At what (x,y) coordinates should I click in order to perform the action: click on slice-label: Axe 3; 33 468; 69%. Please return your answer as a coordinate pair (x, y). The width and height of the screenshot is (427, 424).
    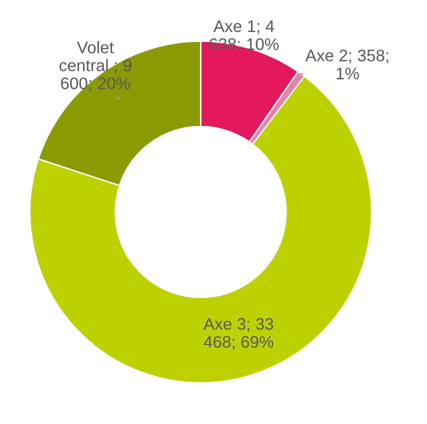
    Looking at the image, I should click on (238, 334).